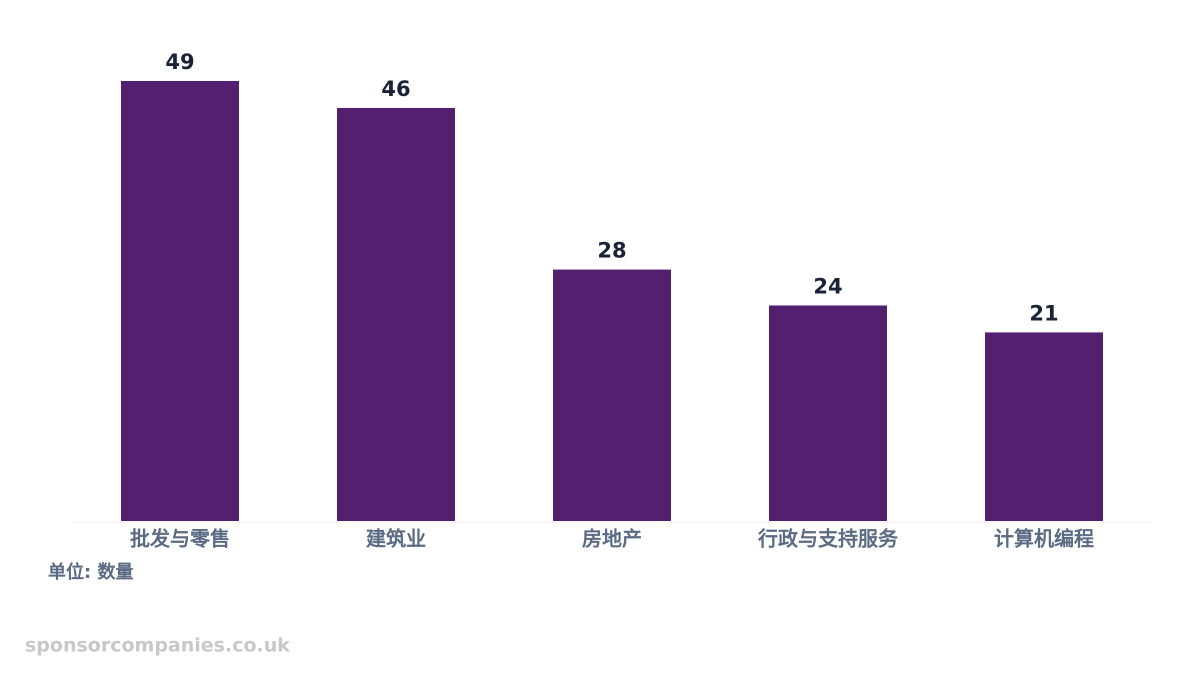 This screenshot has height=675, width=1200. I want to click on x-tick-label: 行政与支持服务, so click(828, 539).